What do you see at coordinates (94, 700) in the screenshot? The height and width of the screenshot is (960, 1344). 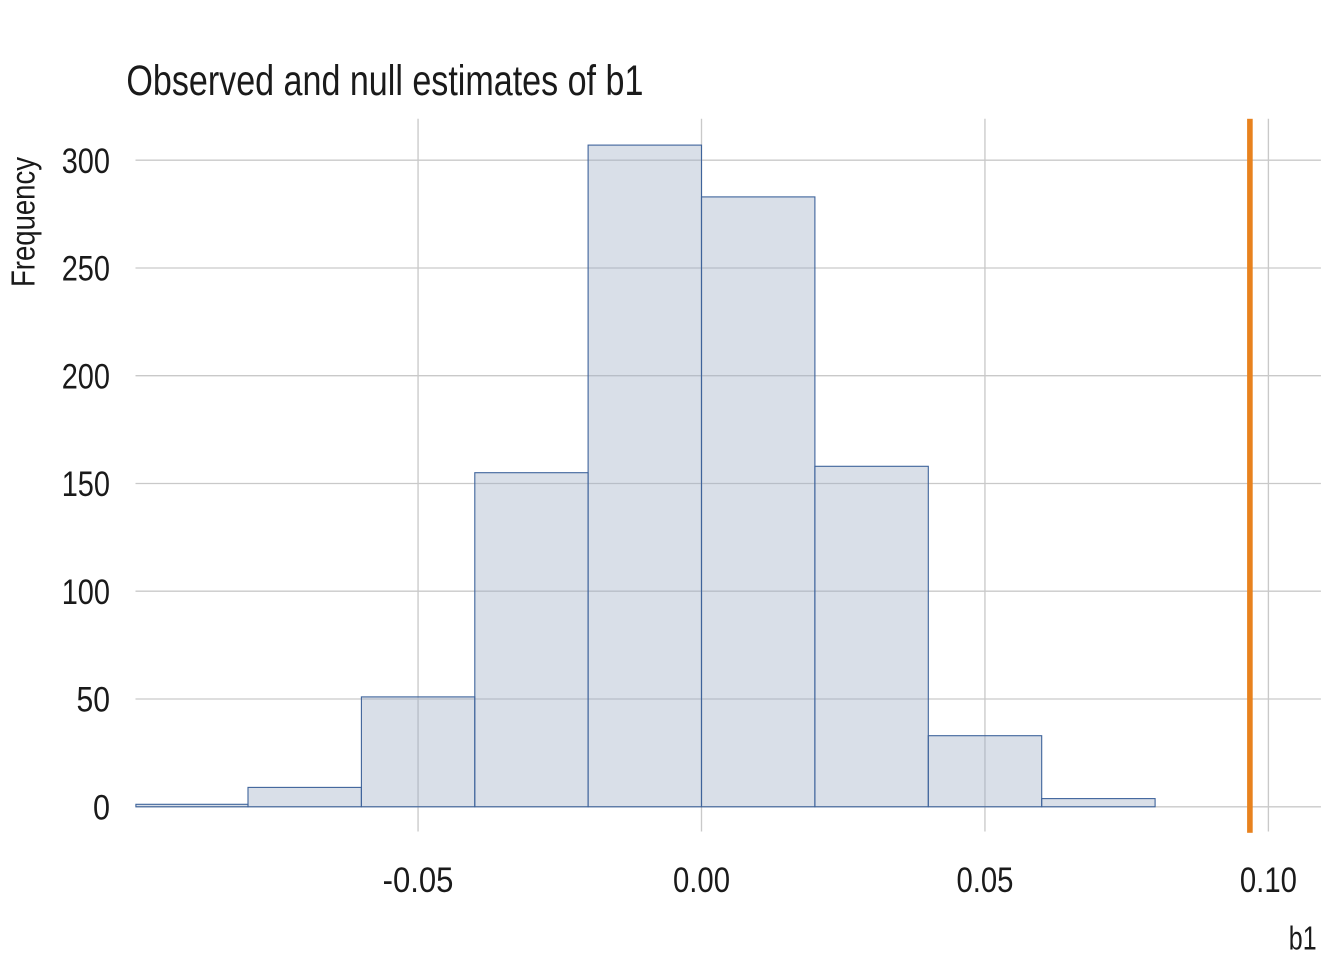 I see `svg-text: 50` at bounding box center [94, 700].